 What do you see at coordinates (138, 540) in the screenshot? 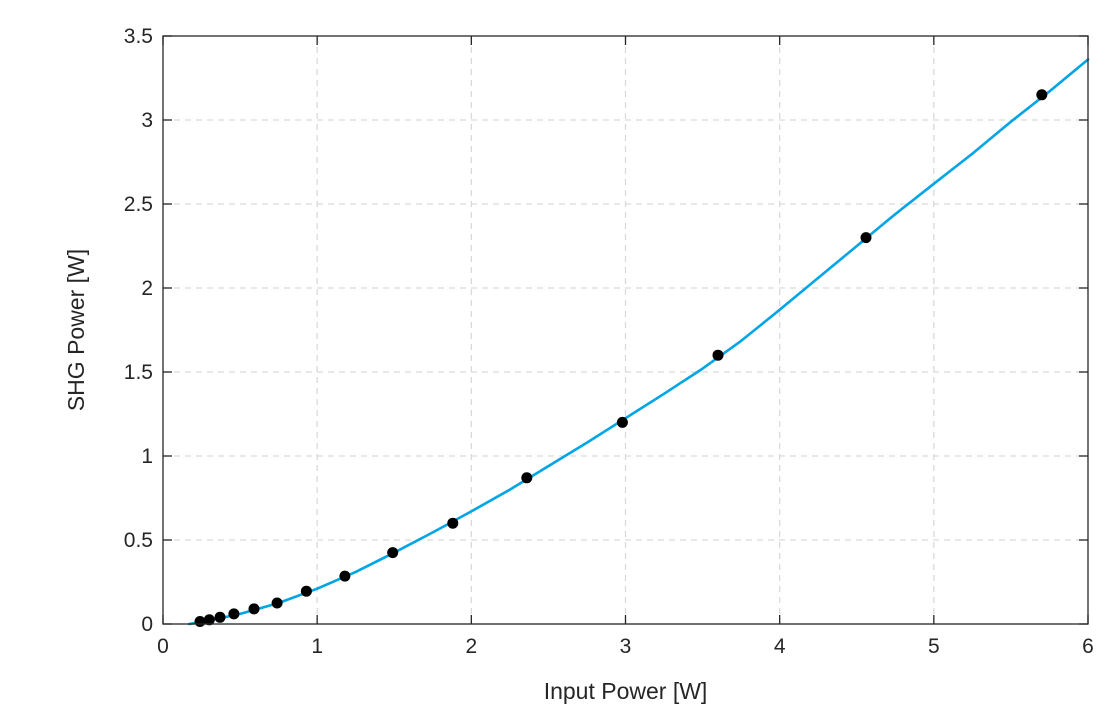
I see `y-tick-label: 0.5` at bounding box center [138, 540].